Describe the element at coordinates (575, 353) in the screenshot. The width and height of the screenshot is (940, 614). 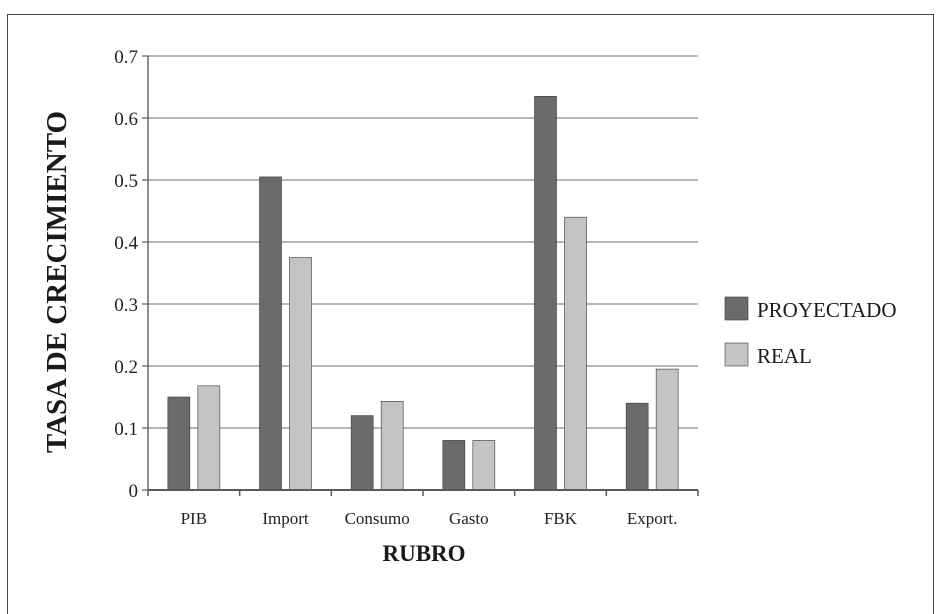
I see `bar-real-fbk` at that location.